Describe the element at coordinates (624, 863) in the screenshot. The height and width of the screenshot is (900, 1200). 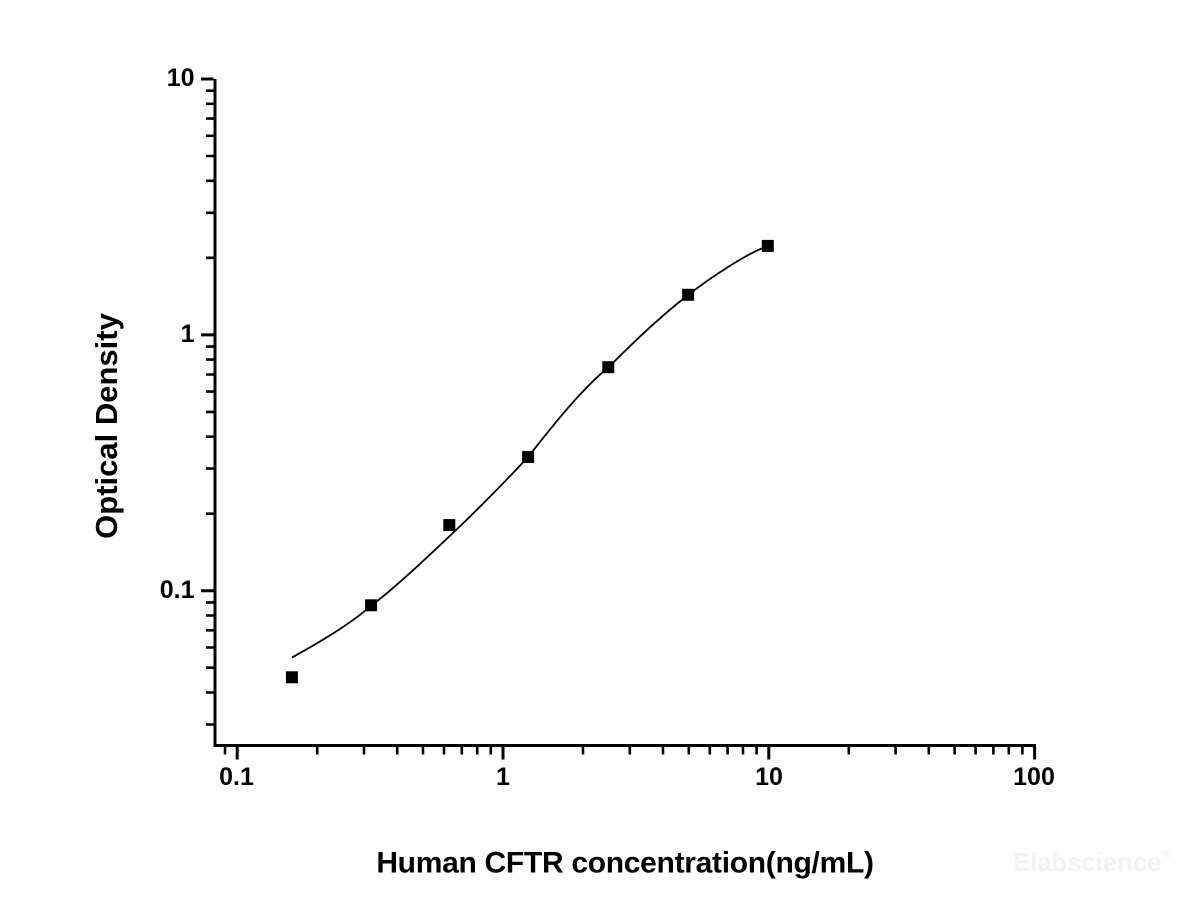
I see `svg-text:Human CFTR concentration(ng/mL: Human CFTR concentration(ng/mL)` at that location.